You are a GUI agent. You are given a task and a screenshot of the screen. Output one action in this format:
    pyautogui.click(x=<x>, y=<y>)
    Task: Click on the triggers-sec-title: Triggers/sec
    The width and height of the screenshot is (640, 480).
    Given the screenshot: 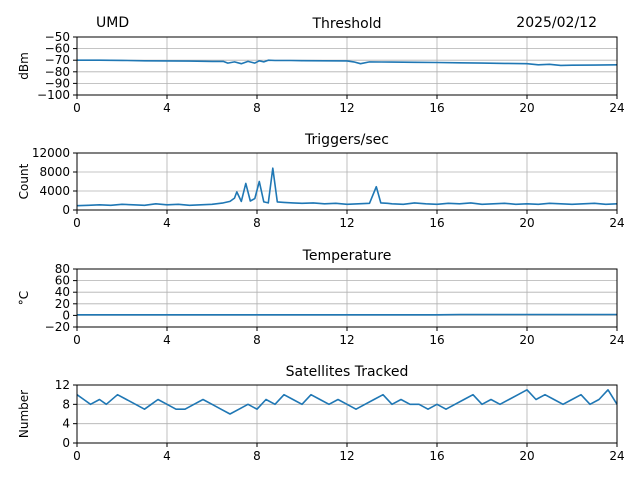 What is the action you would take?
    pyautogui.click(x=346, y=140)
    